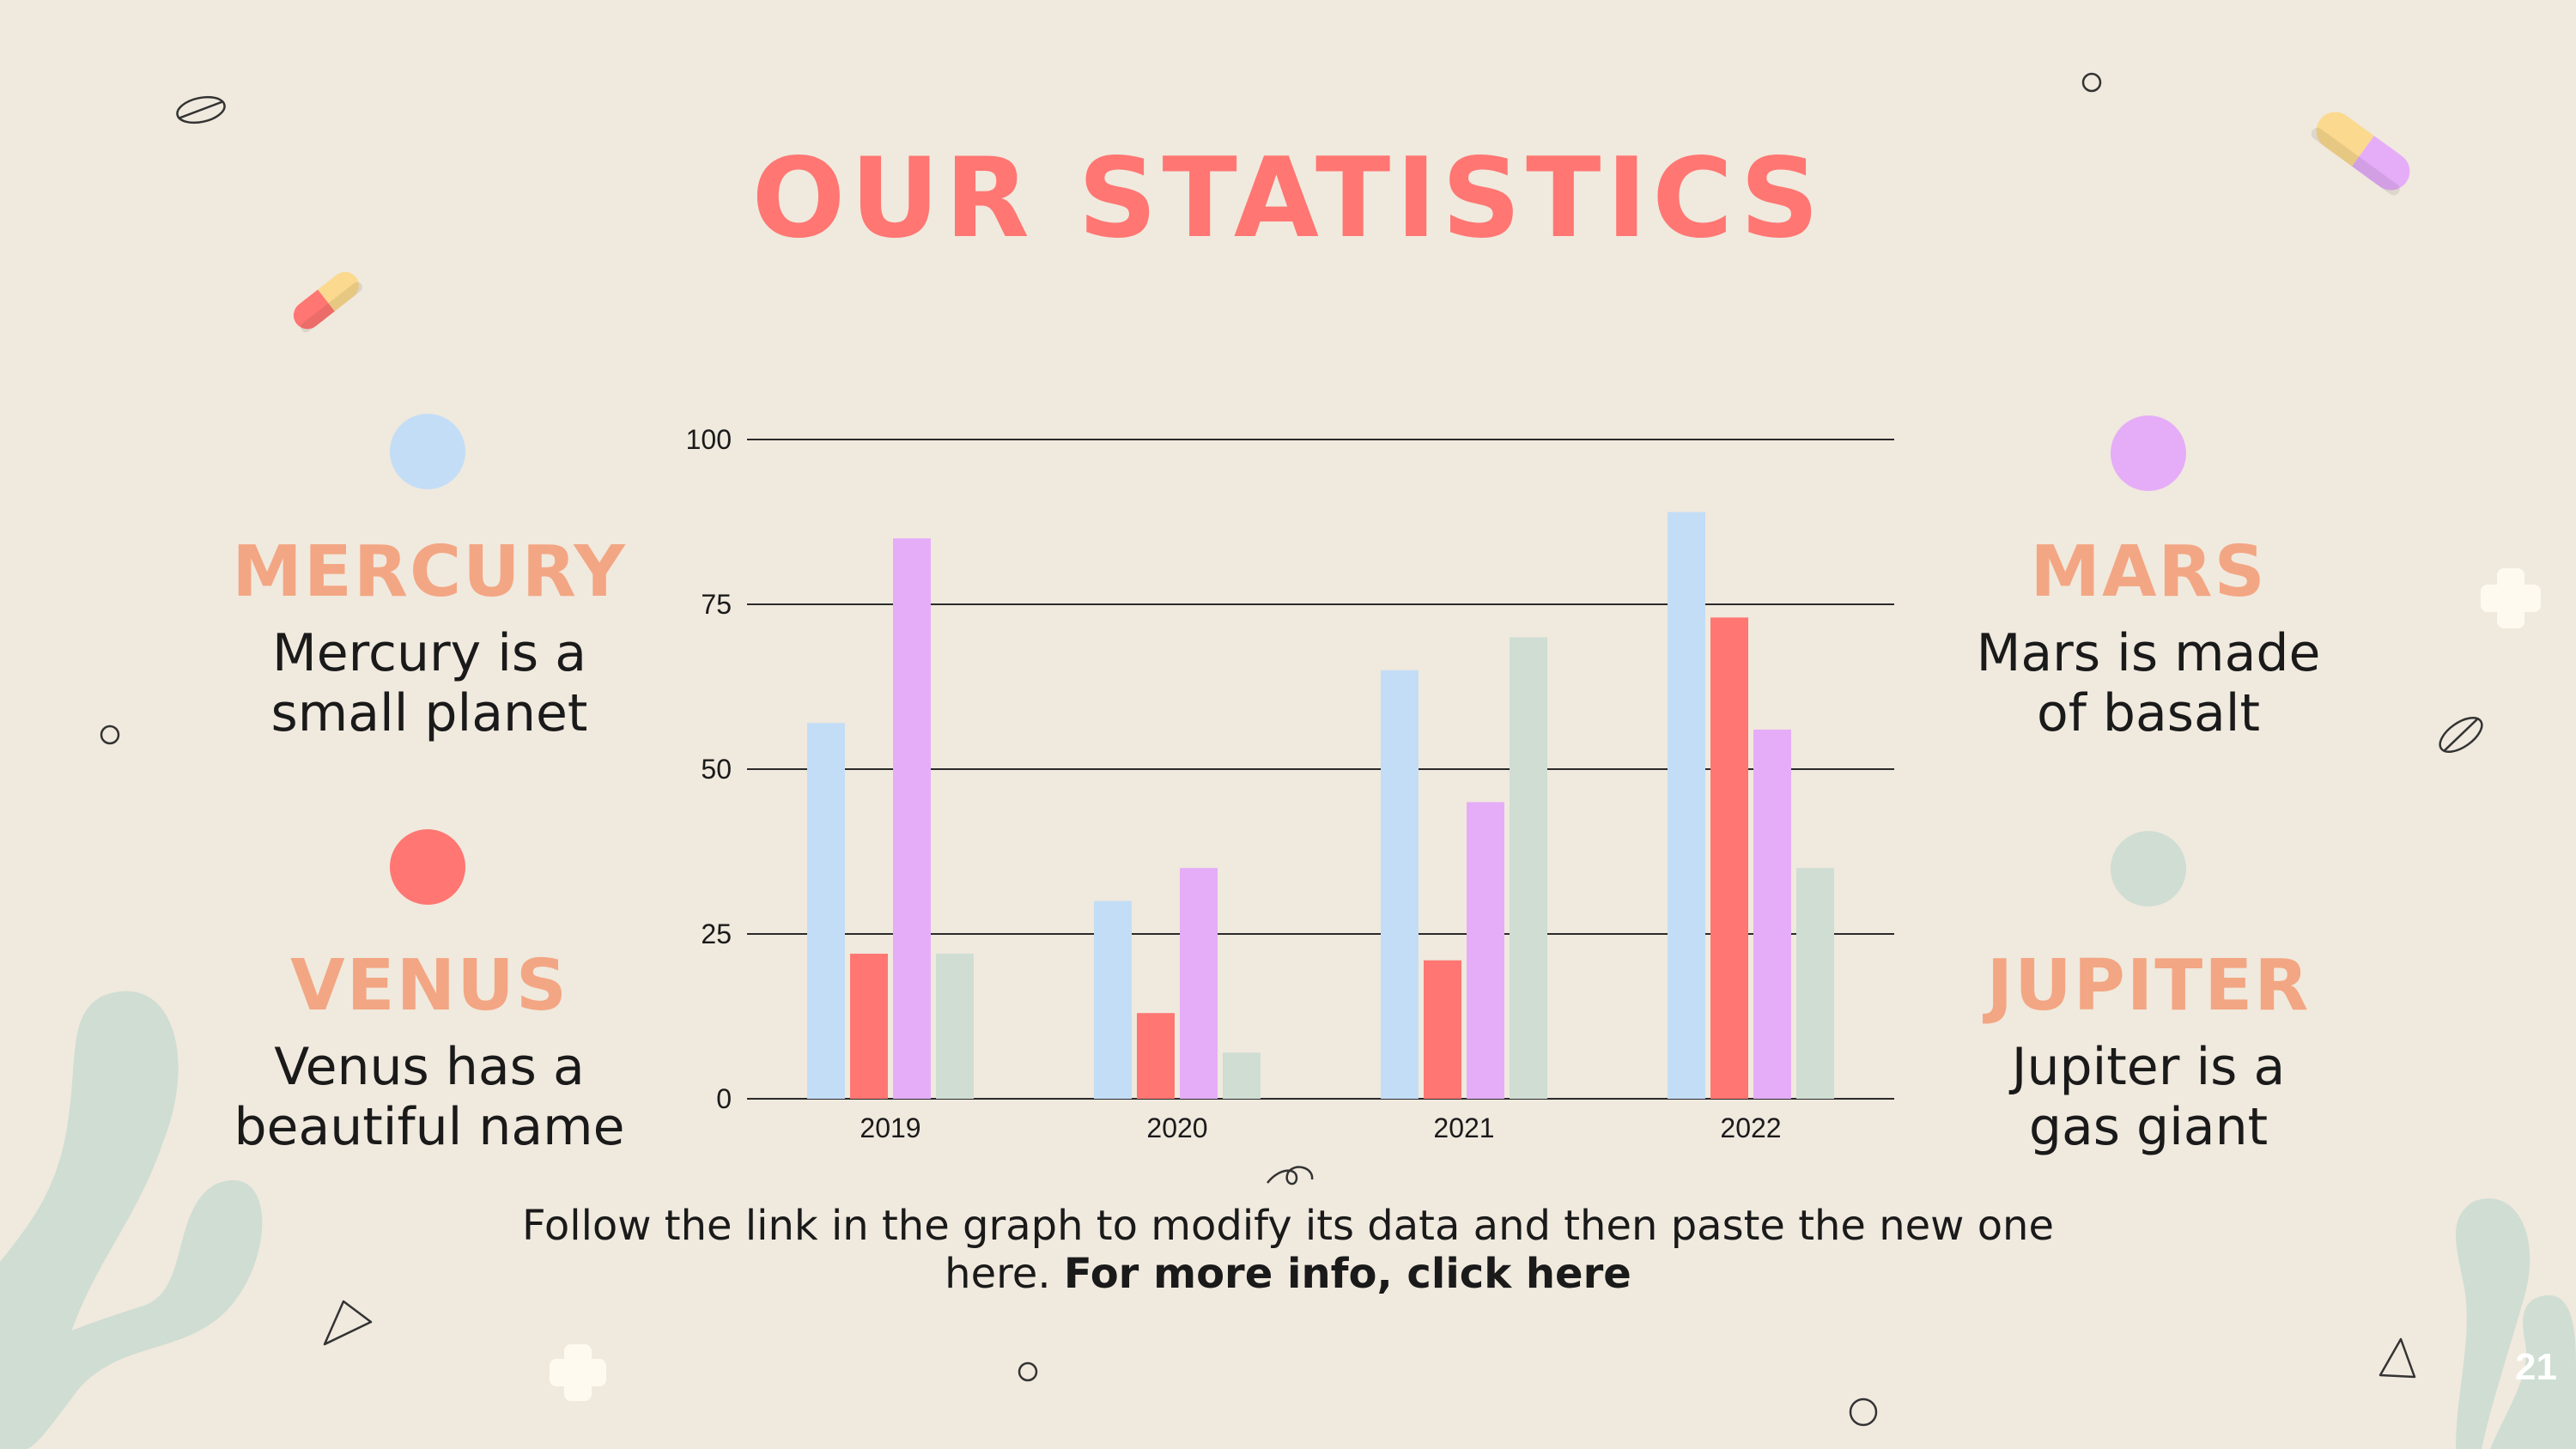 The width and height of the screenshot is (2576, 1449). What do you see at coordinates (1005, 1274) in the screenshot?
I see `footer-prefix: here.` at bounding box center [1005, 1274].